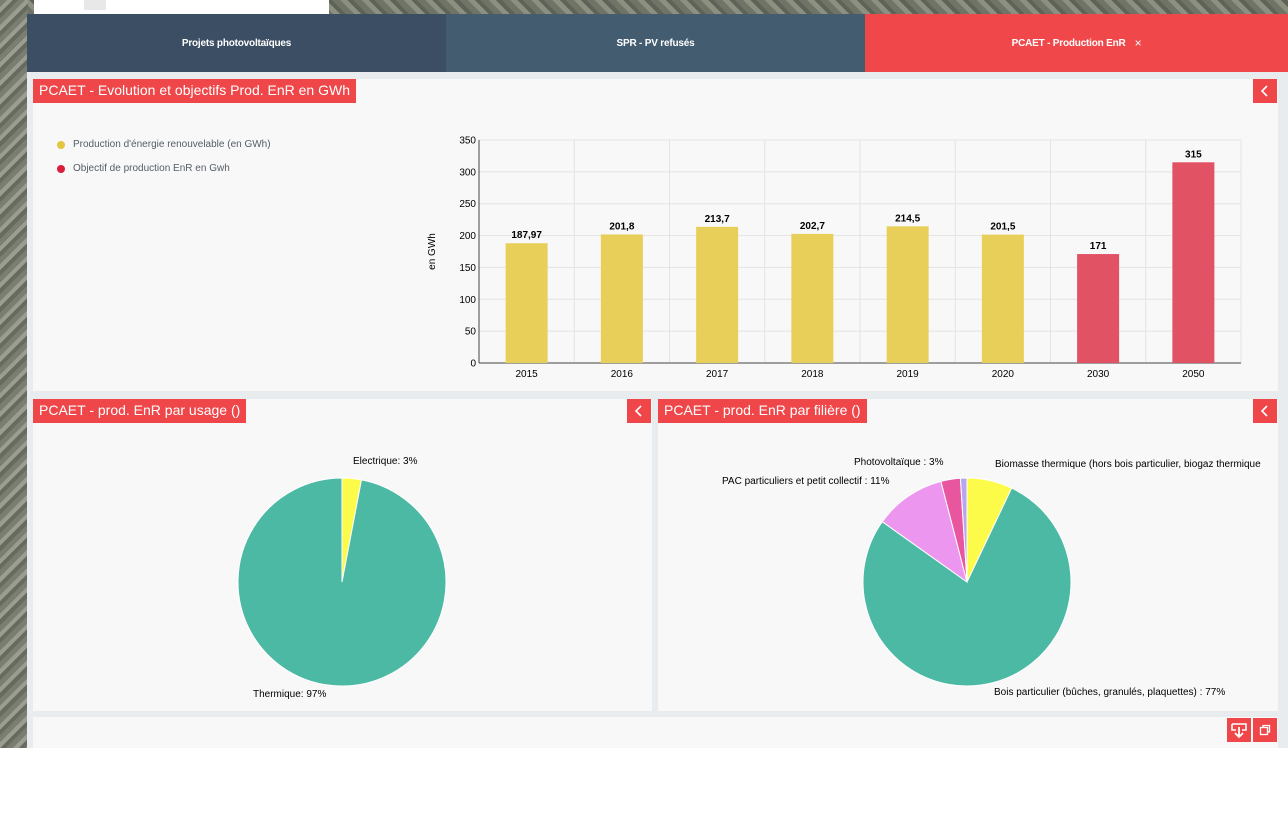 The image size is (1288, 815). Describe the element at coordinates (467, 300) in the screenshot. I see `y-tick-label: 100` at that location.